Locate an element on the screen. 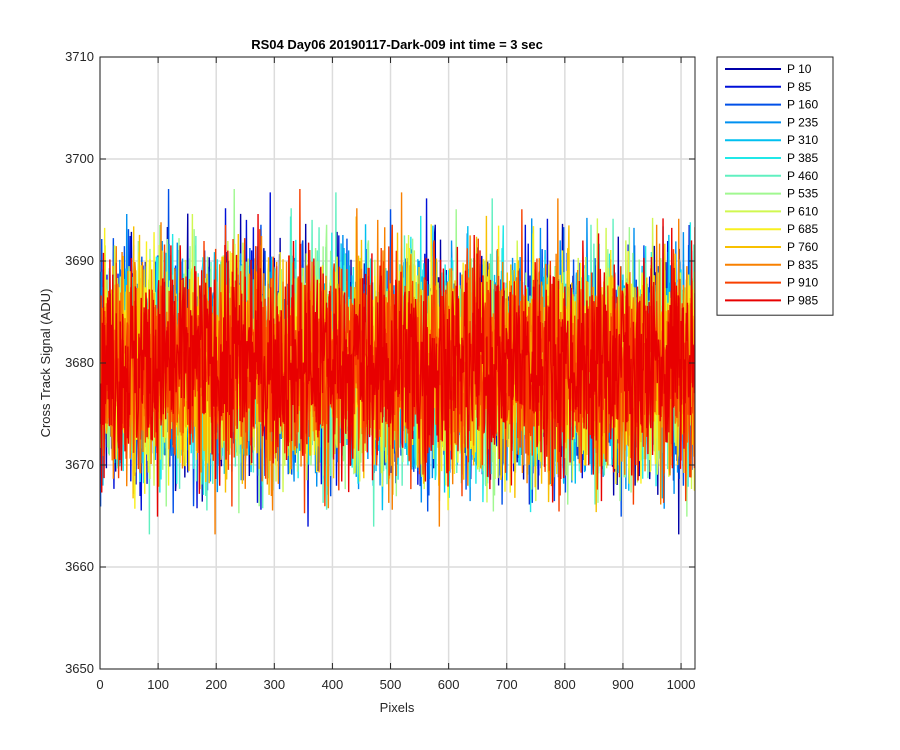 The height and width of the screenshot is (750, 900). x-axis-label: Pixels is located at coordinates (397, 707).